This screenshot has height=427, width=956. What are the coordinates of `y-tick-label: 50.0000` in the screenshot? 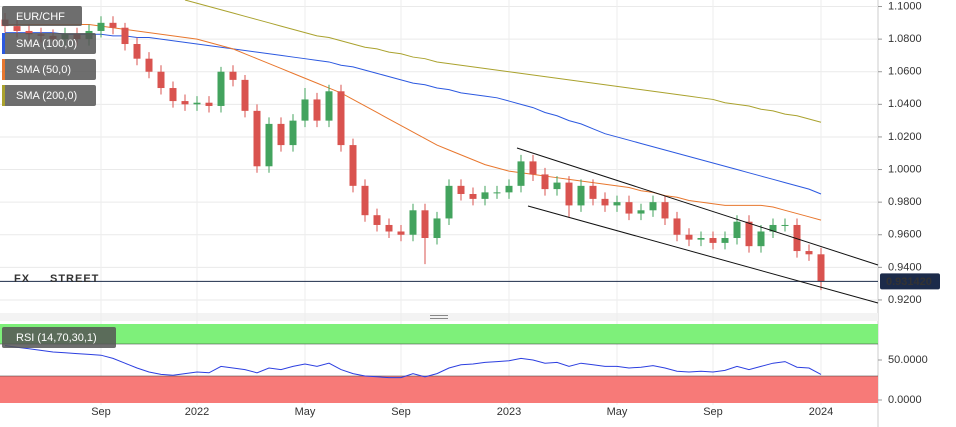 It's located at (908, 360).